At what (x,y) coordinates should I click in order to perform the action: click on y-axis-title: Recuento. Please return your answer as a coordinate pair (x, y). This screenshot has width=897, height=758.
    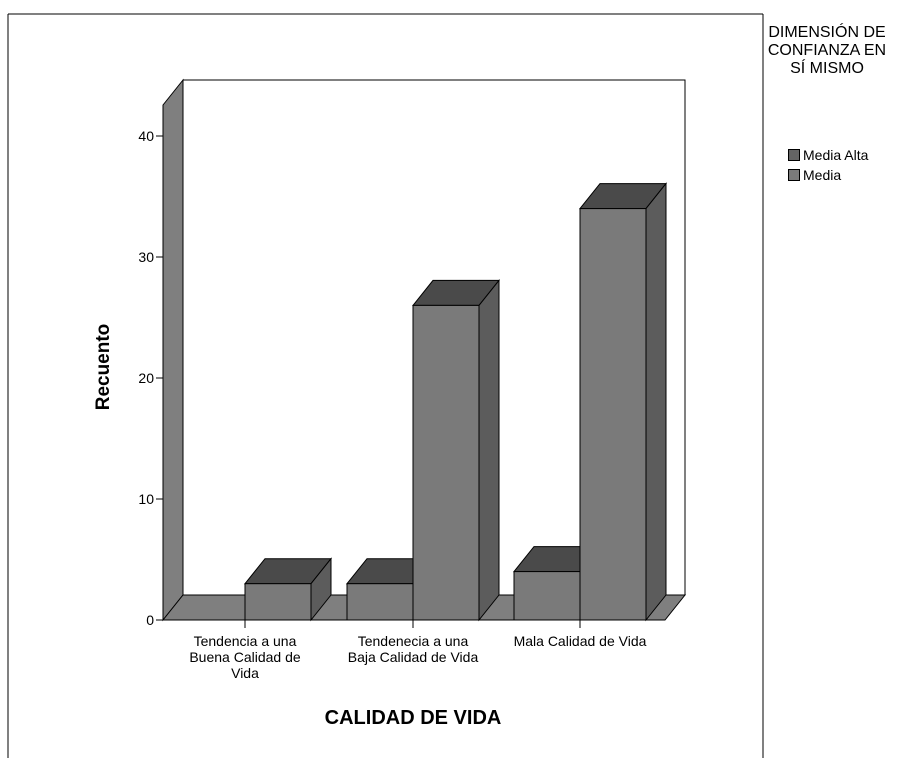
    Looking at the image, I should click on (103, 367).